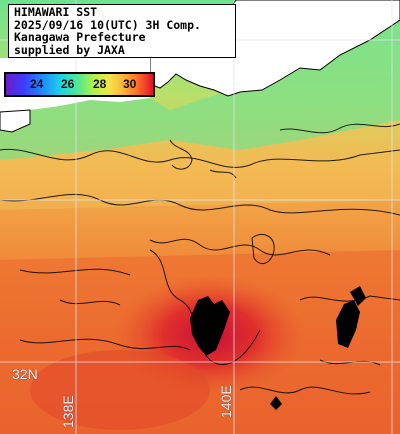 Image resolution: width=400 pixels, height=434 pixels. Describe the element at coordinates (107, 24) in the screenshot. I see `datetime-line: 2025/09/16 10(UTC) 3H Comp.` at that location.